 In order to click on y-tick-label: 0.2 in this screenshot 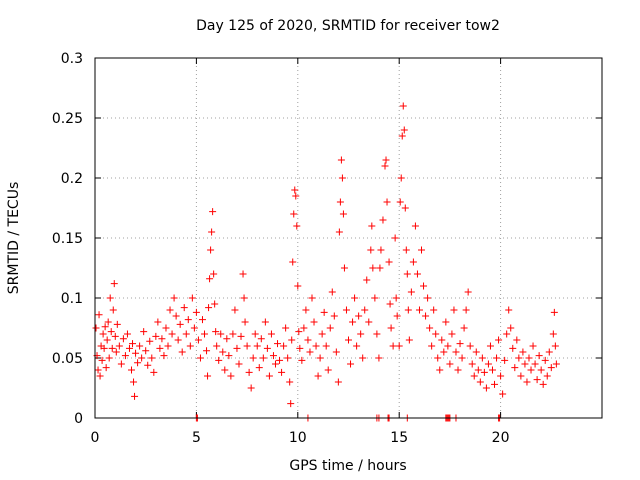, I will do `click(72, 179)`.